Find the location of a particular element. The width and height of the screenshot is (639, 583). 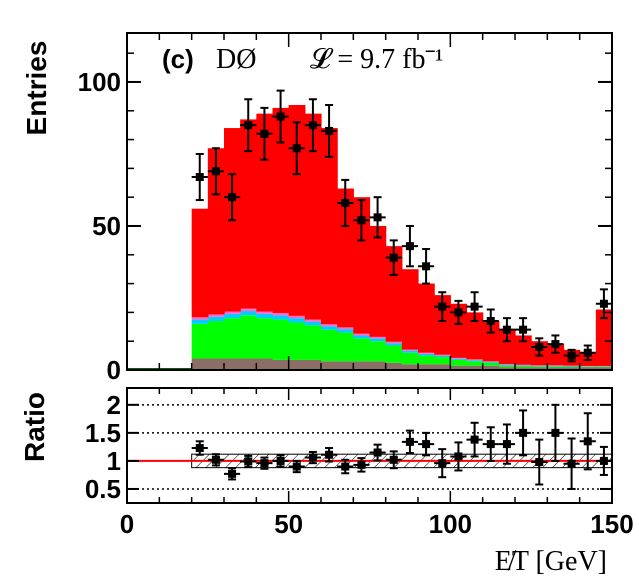

stack-bar-s0-b14 is located at coordinates (426, 367).